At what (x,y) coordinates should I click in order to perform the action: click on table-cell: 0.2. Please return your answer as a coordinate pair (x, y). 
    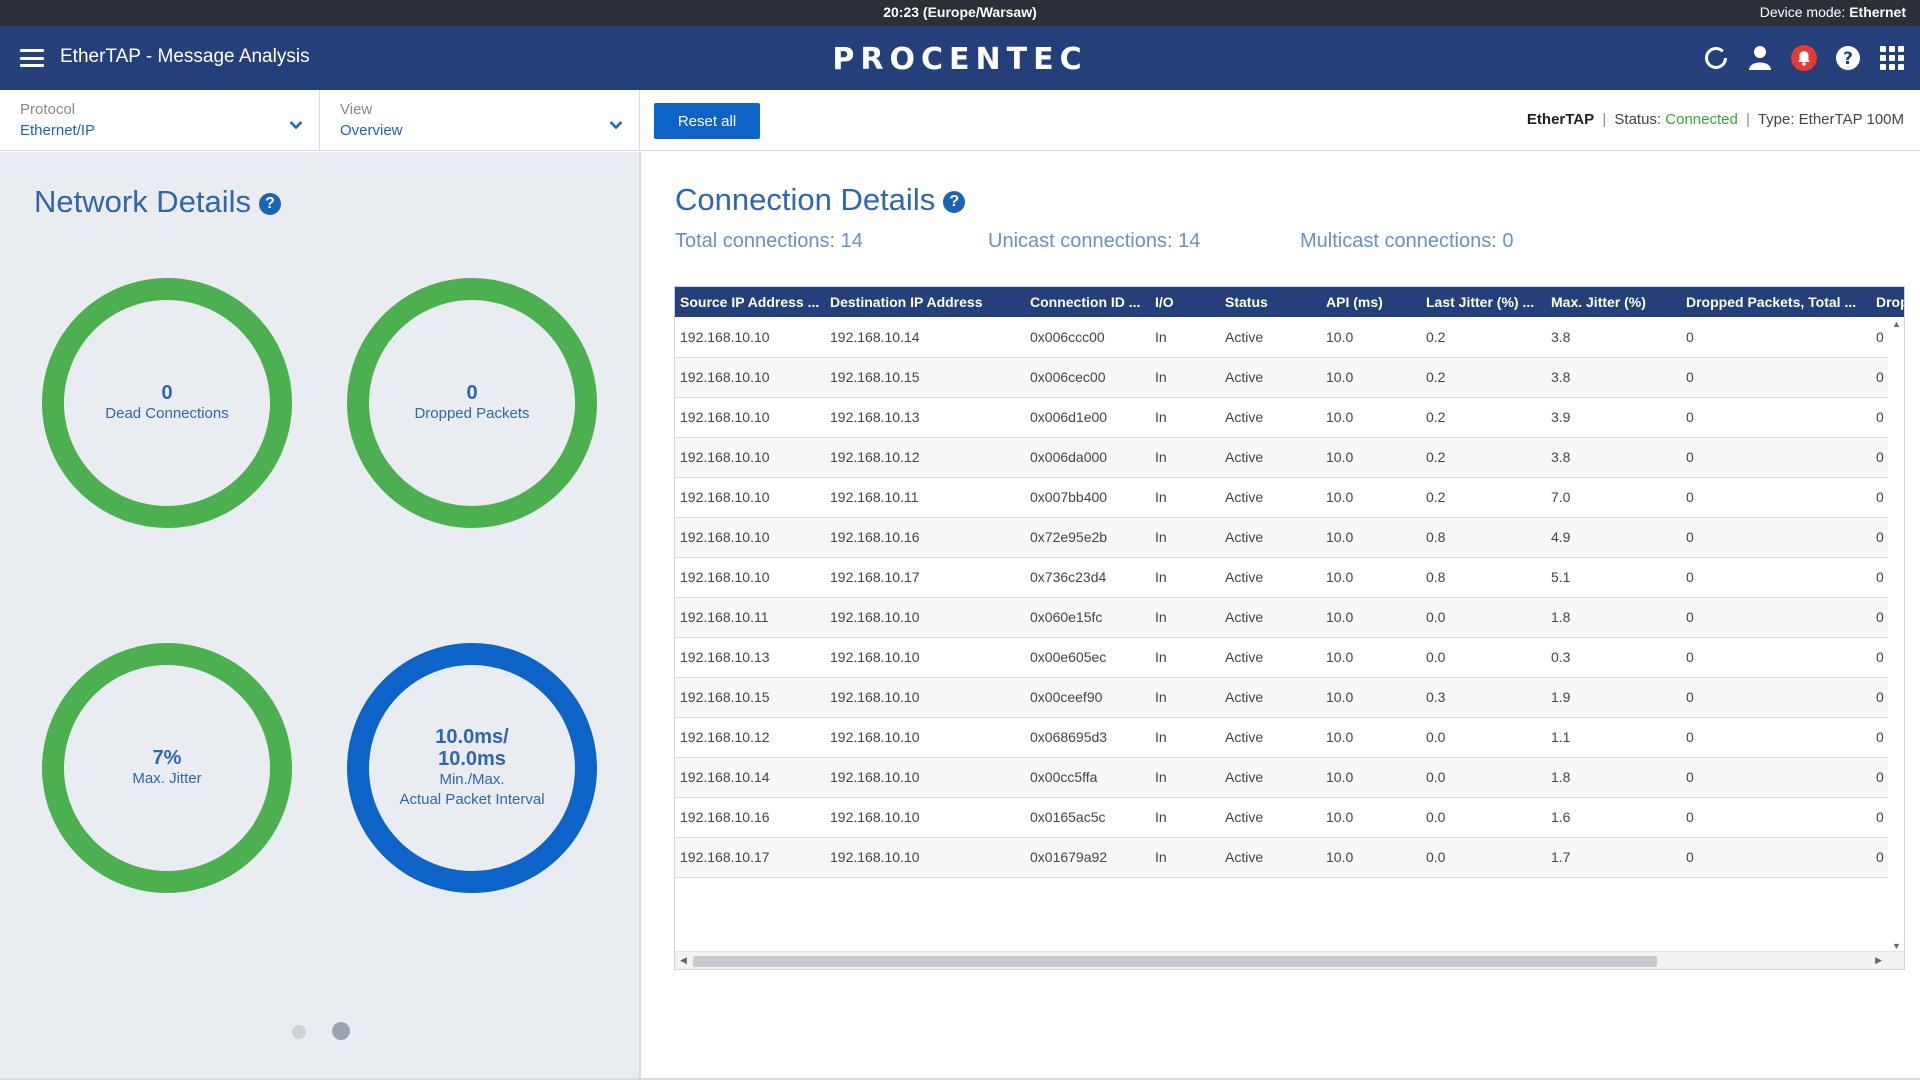
    Looking at the image, I should click on (1483, 417).